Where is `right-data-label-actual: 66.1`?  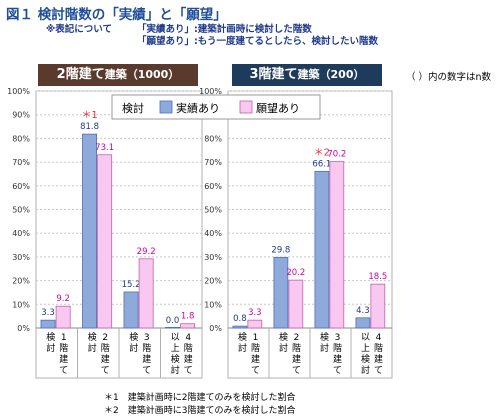 right-data-label-actual: 66.1 is located at coordinates (321, 164).